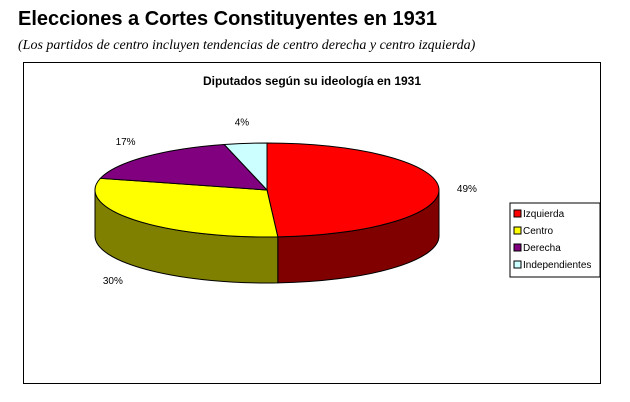 The image size is (630, 402). Describe the element at coordinates (544, 214) in the screenshot. I see `legend-label-izquierda: Izquierda` at that location.